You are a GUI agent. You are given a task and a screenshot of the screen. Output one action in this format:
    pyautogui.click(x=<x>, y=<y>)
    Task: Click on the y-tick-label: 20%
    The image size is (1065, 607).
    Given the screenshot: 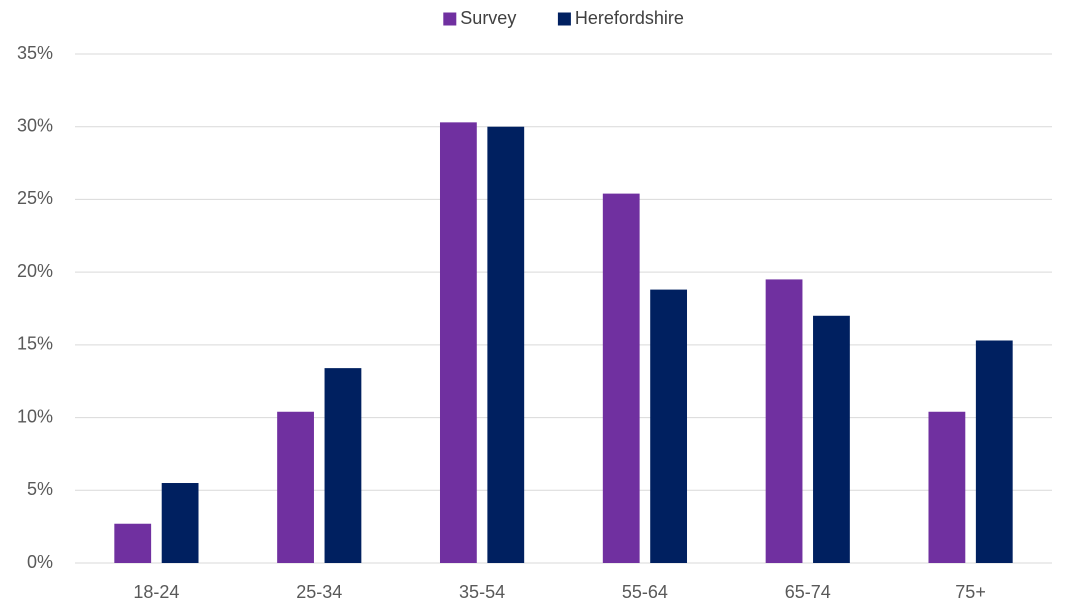 What is the action you would take?
    pyautogui.click(x=35, y=271)
    